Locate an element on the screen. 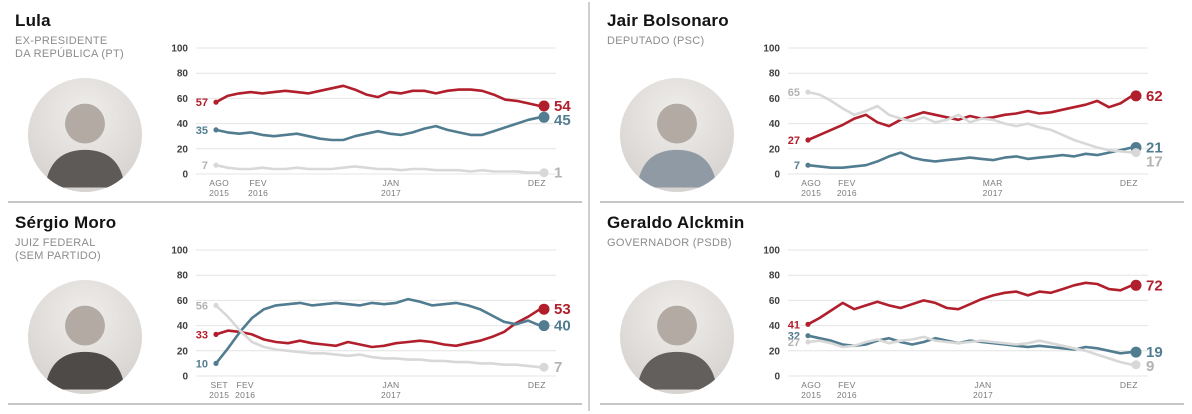  candidate-photo-bolsonaro is located at coordinates (677, 135).